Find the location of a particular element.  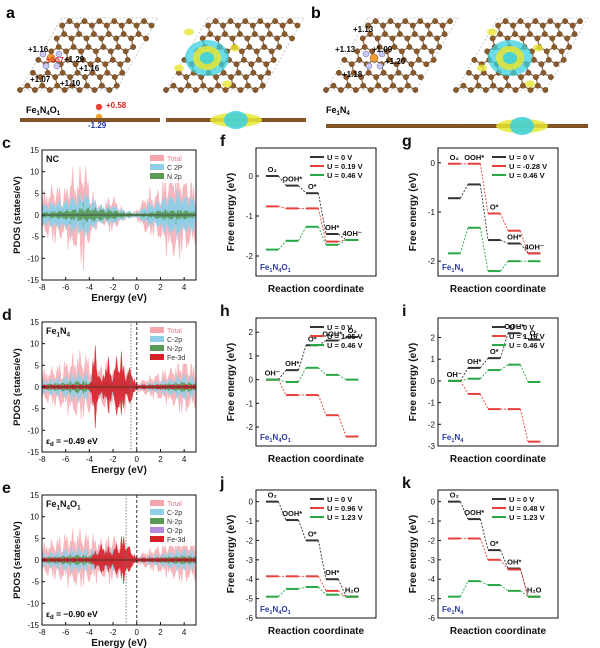

step-label: O₂ is located at coordinates (534, 333).